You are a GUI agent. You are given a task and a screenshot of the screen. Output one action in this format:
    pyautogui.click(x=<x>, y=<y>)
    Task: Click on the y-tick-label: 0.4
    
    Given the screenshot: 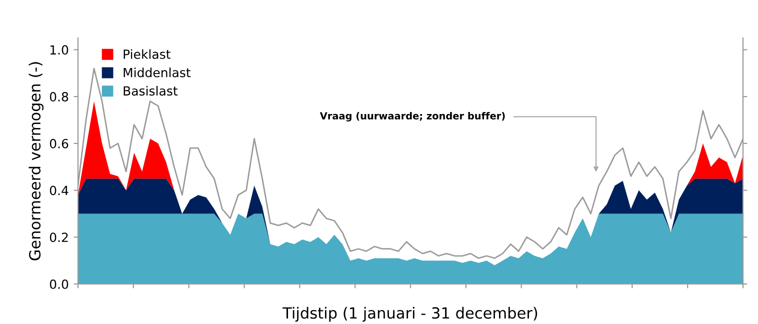 What is the action you would take?
    pyautogui.click(x=59, y=191)
    